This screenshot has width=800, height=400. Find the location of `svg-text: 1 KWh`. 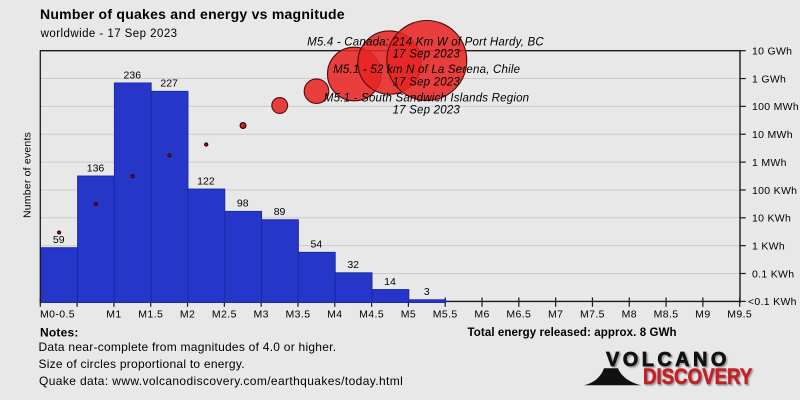

svg-text: 1 KWh is located at coordinates (768, 246).